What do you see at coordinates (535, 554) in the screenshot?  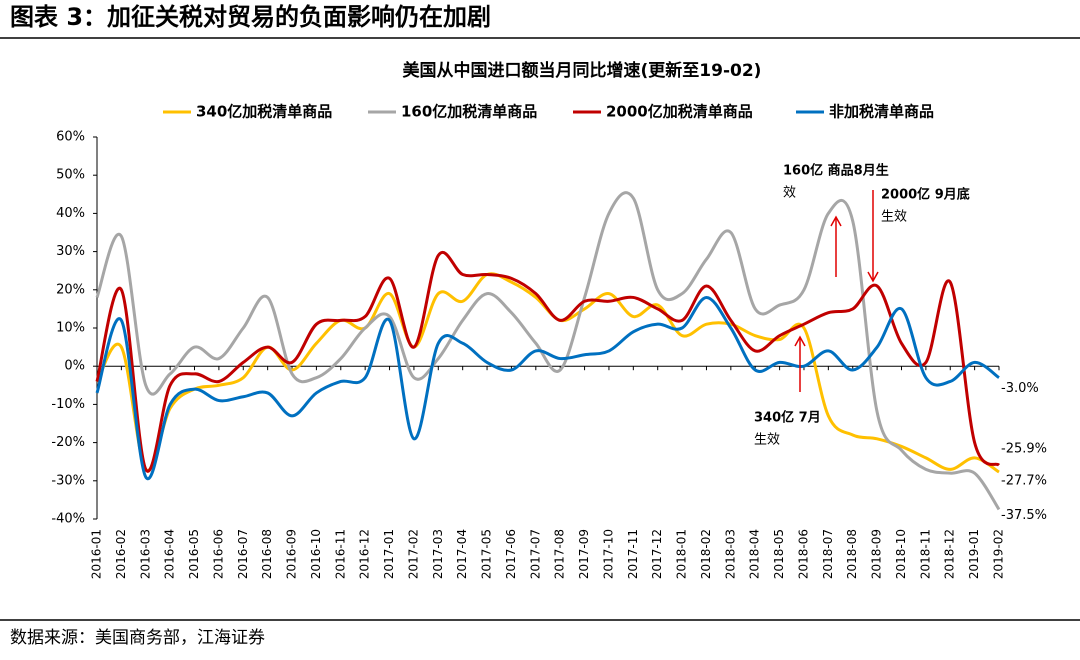 I see `x-tick-label: 2017-07` at bounding box center [535, 554].